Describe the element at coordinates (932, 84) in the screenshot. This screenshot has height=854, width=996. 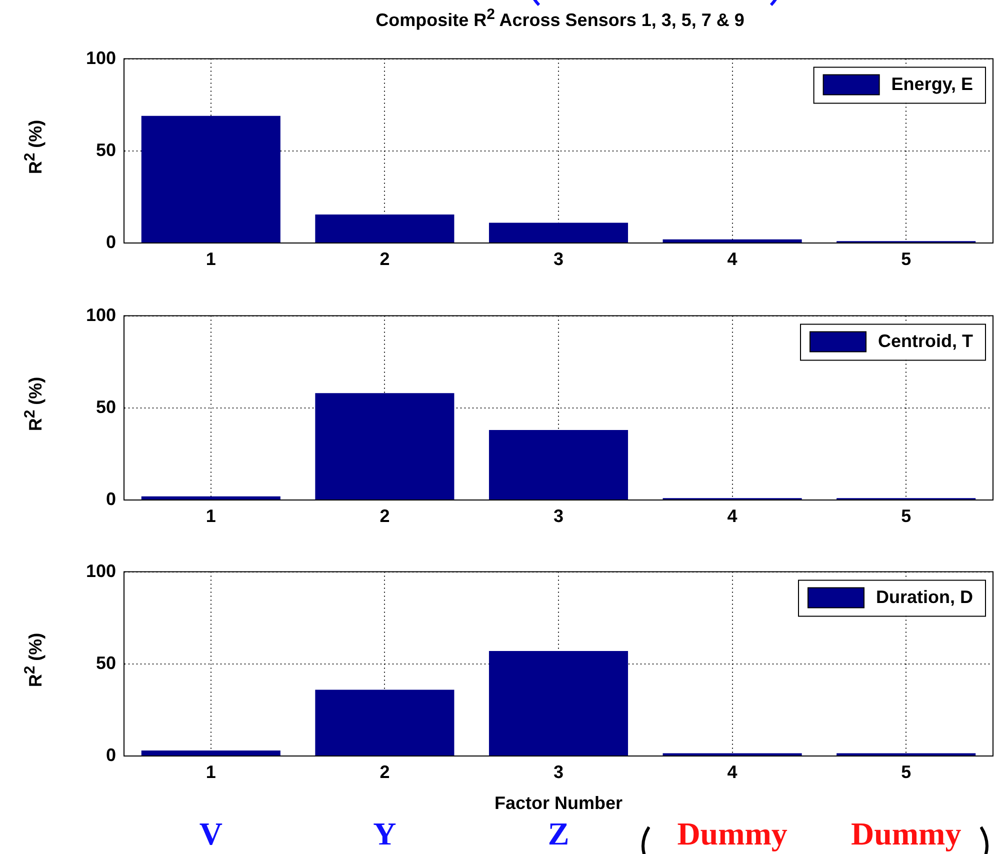
I see `legend-label: Energy, E` at that location.